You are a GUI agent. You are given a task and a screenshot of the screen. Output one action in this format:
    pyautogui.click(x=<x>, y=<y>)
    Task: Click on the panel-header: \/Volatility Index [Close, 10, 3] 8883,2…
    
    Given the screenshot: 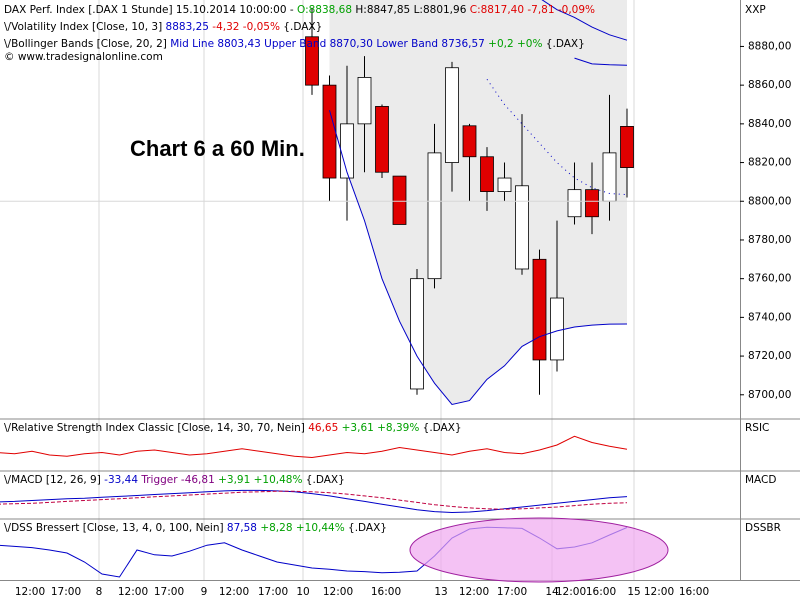 What is the action you would take?
    pyautogui.click(x=163, y=27)
    